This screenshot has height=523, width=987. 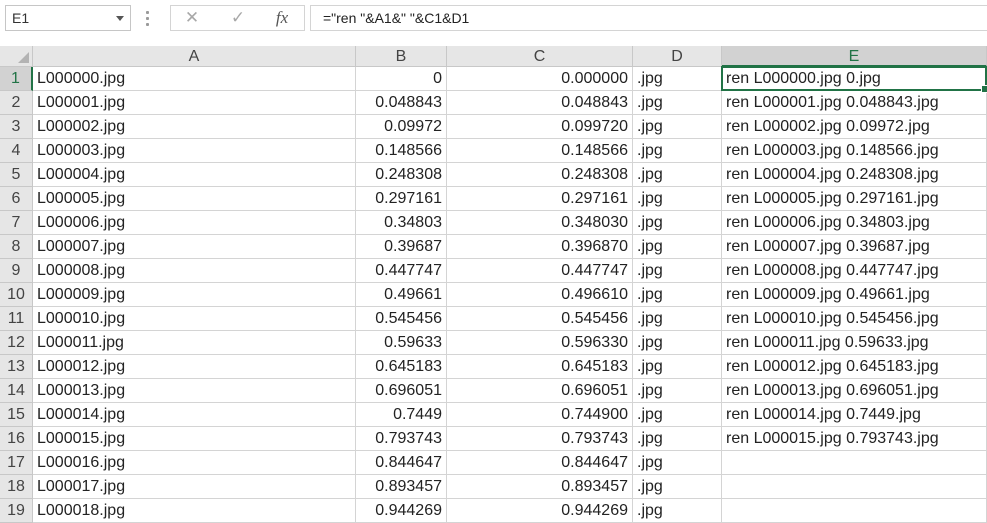 I want to click on cell-e-12: ren L000011.jpg 0.59633.jpg, so click(x=854, y=343).